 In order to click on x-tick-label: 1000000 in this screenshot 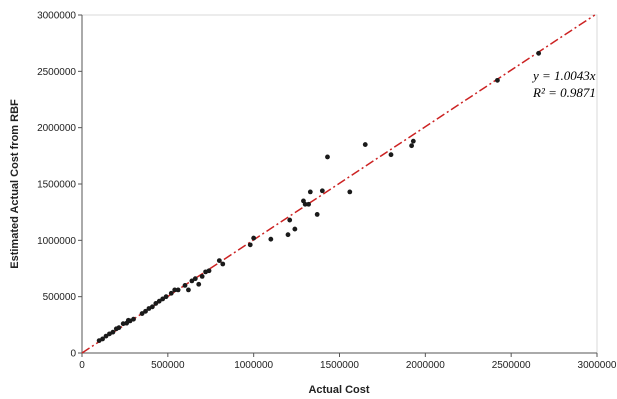, I will do `click(253, 365)`.